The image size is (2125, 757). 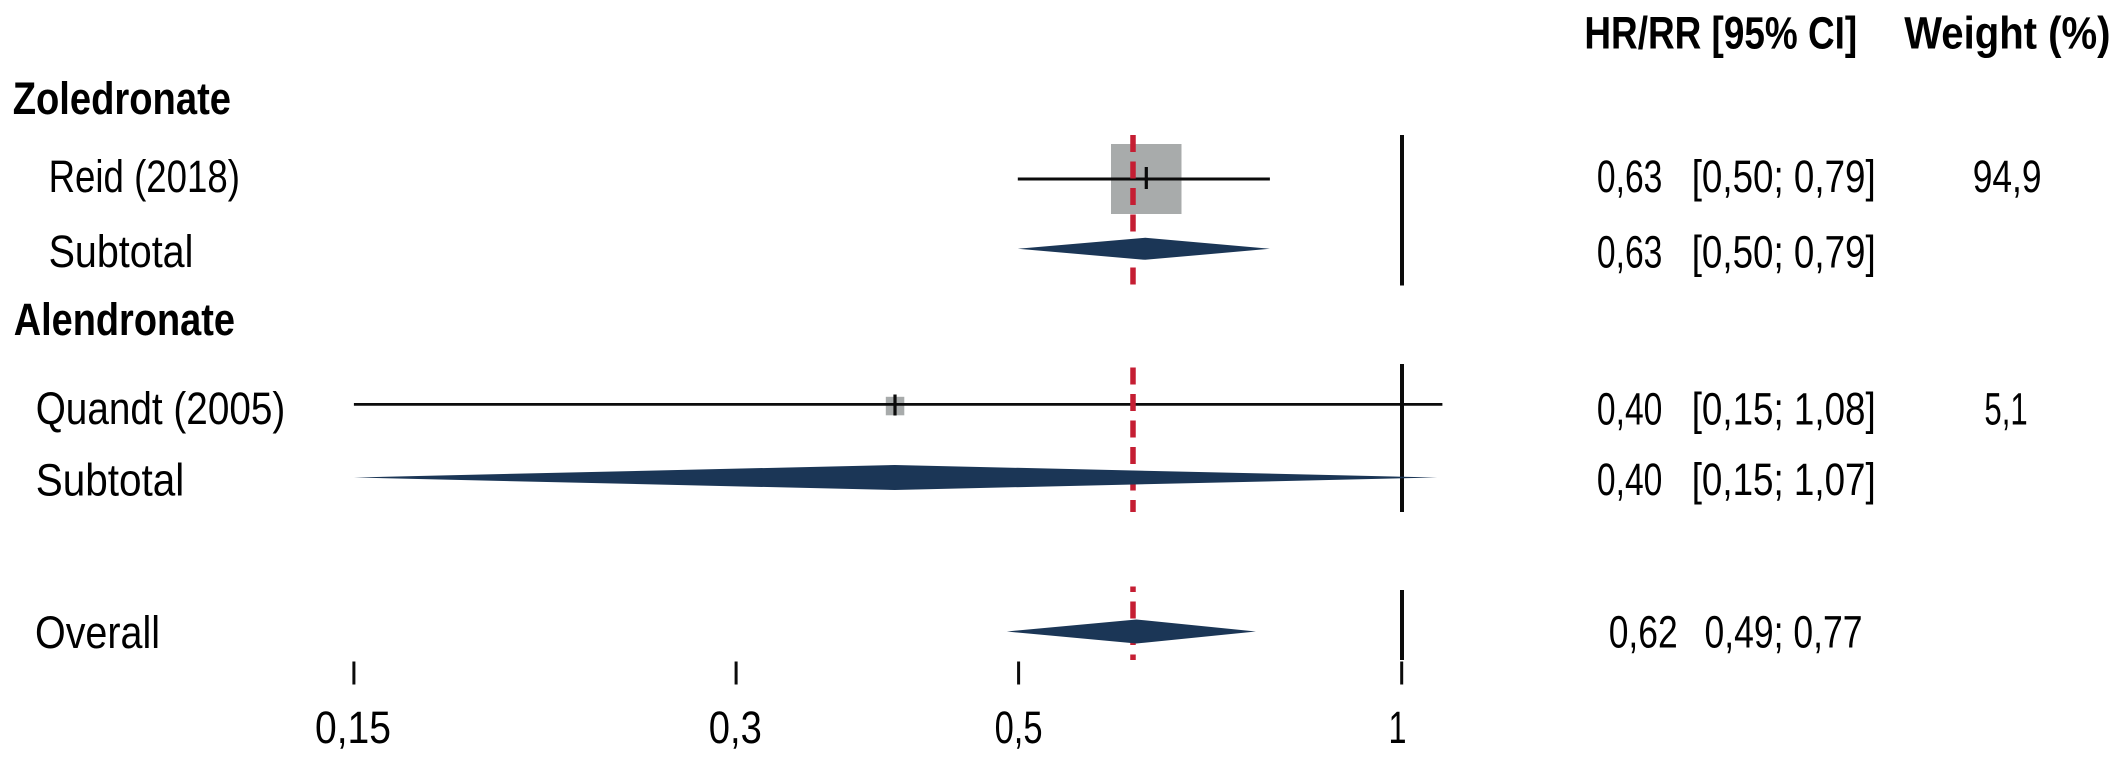 I want to click on svg-text: [0,15; 1,08], so click(x=1784, y=409).